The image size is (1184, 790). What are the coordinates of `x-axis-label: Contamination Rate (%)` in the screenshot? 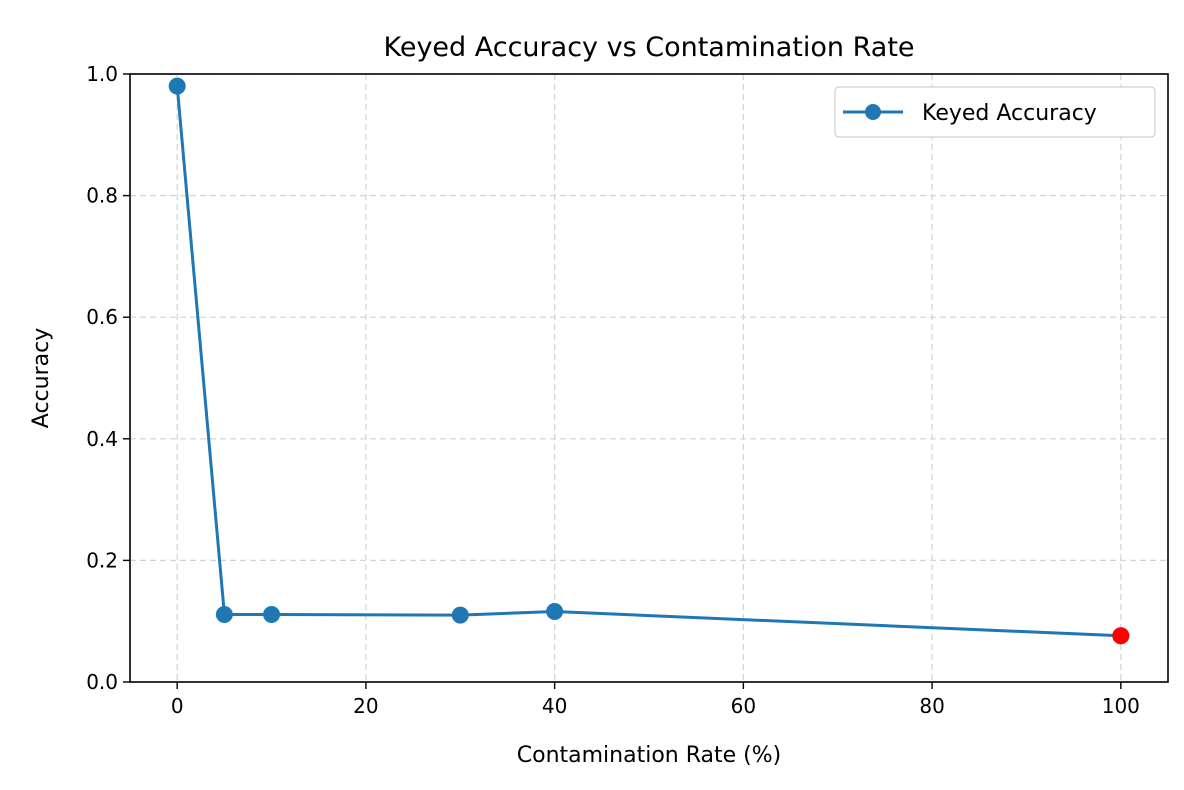 It's located at (649, 755).